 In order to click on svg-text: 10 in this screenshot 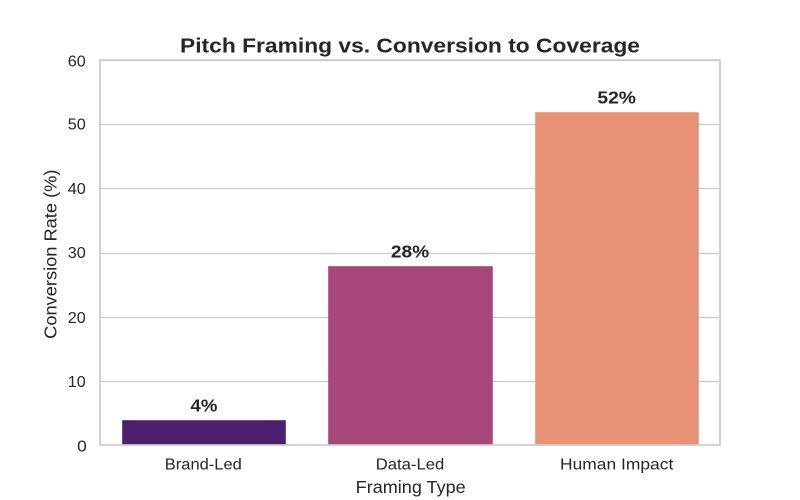, I will do `click(77, 382)`.